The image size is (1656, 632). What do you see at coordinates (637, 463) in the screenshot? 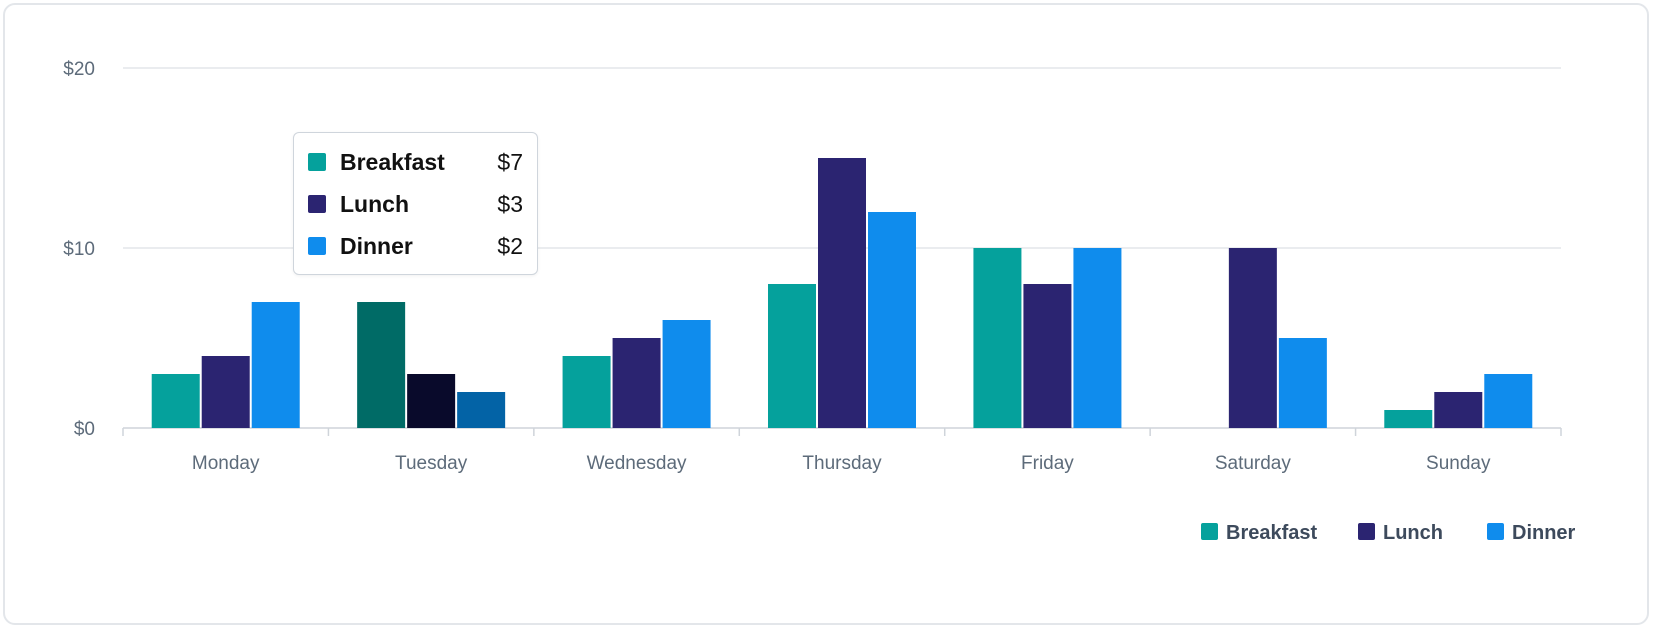
I see `x-tick-label: Wednesday` at bounding box center [637, 463].